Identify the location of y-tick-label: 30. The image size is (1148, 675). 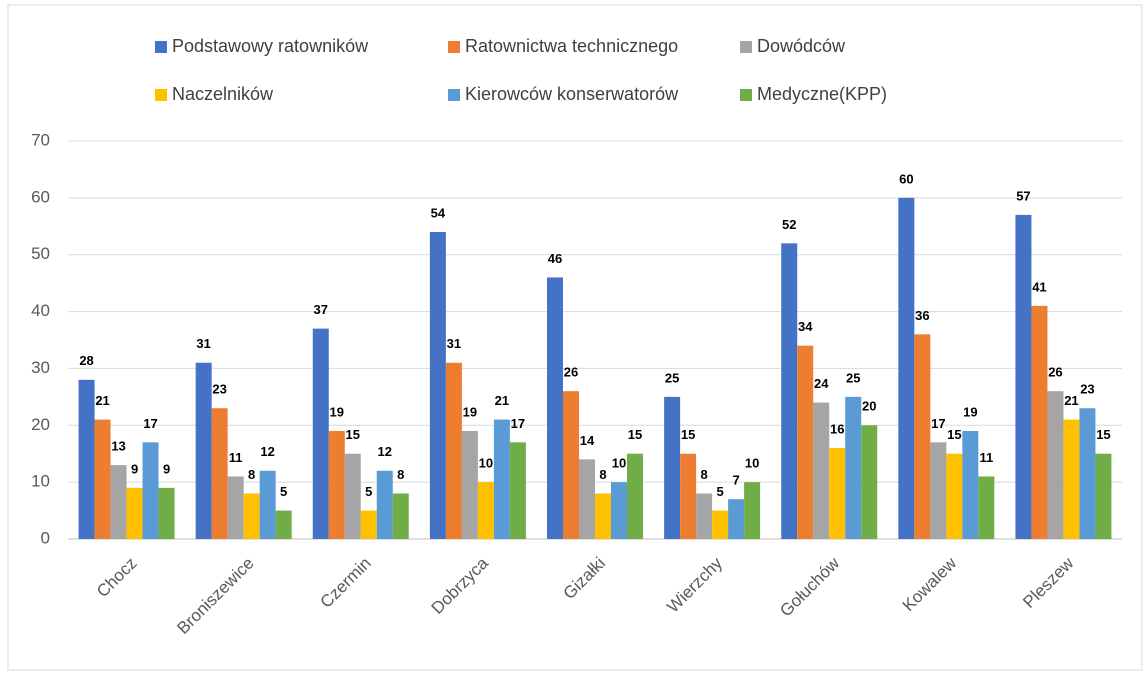
(40, 367).